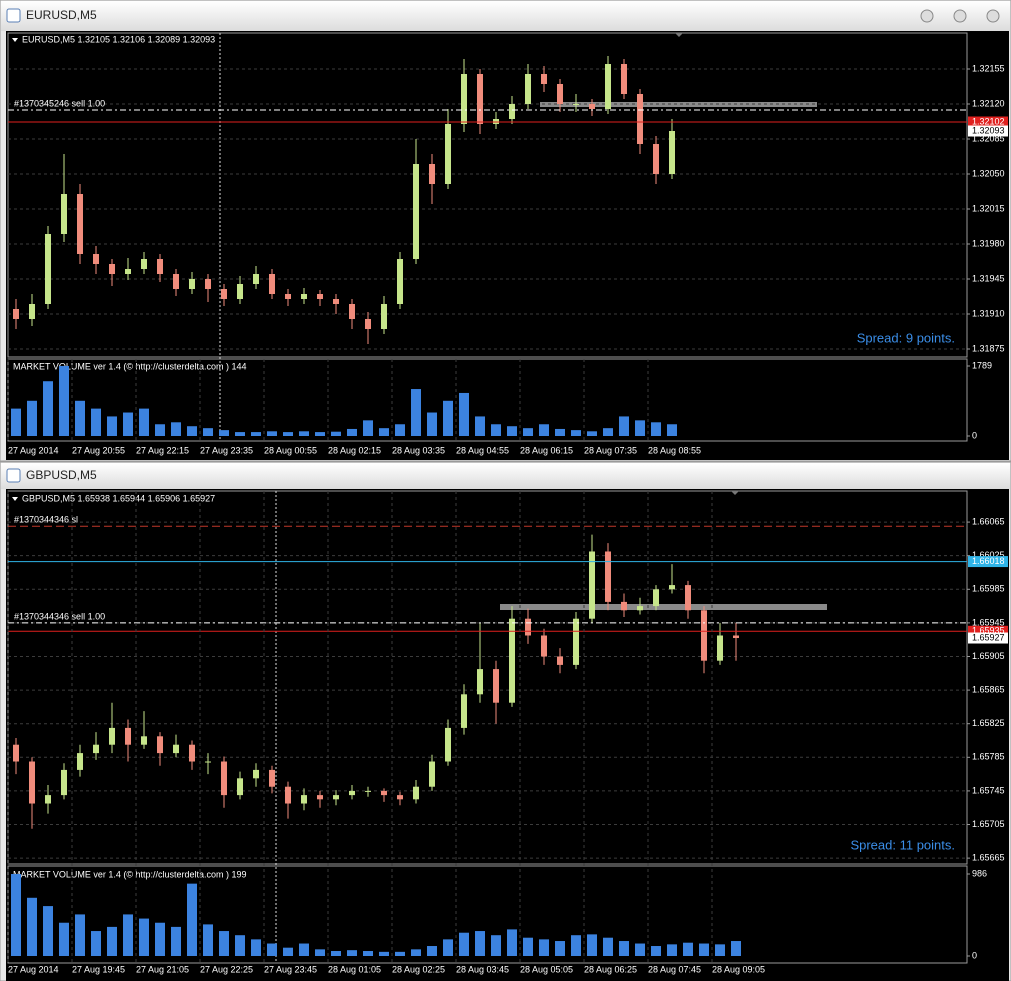  Describe the element at coordinates (988, 130) in the screenshot. I see `price-box-label: 1.32093` at that location.